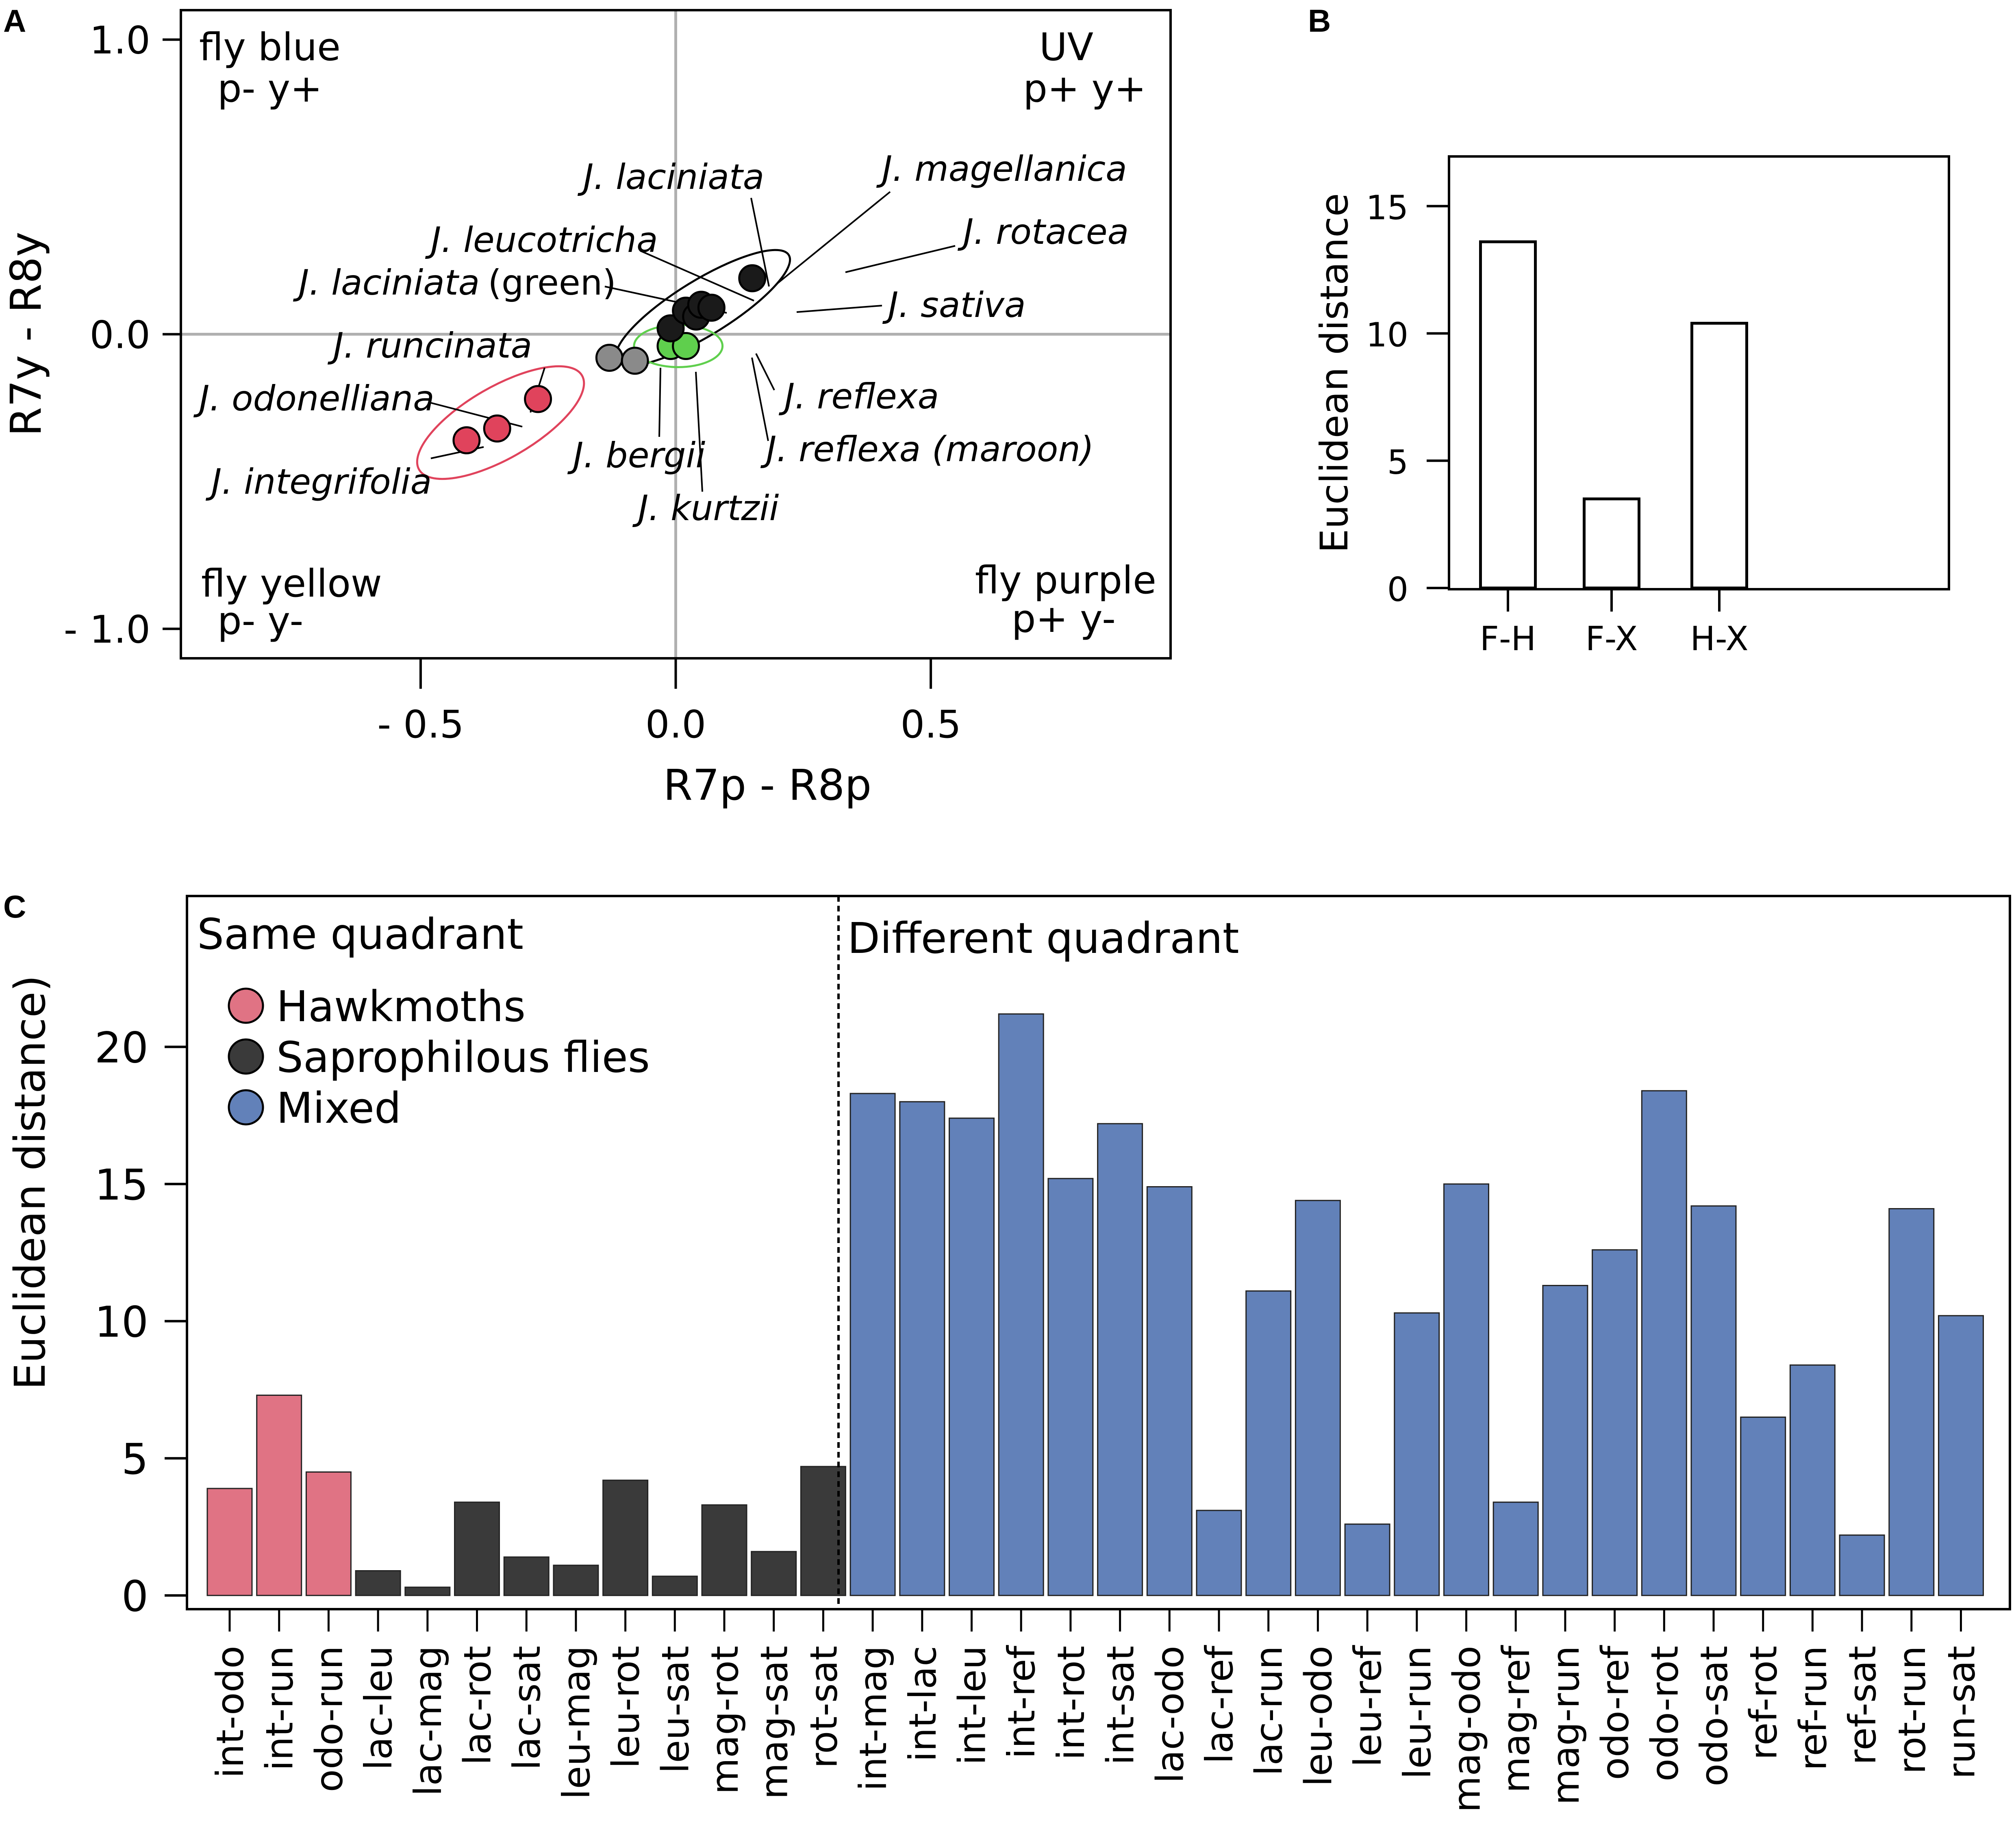 This screenshot has height=1829, width=2016. Describe the element at coordinates (1387, 335) in the screenshot. I see `b-y-tick-label-2: 10` at that location.